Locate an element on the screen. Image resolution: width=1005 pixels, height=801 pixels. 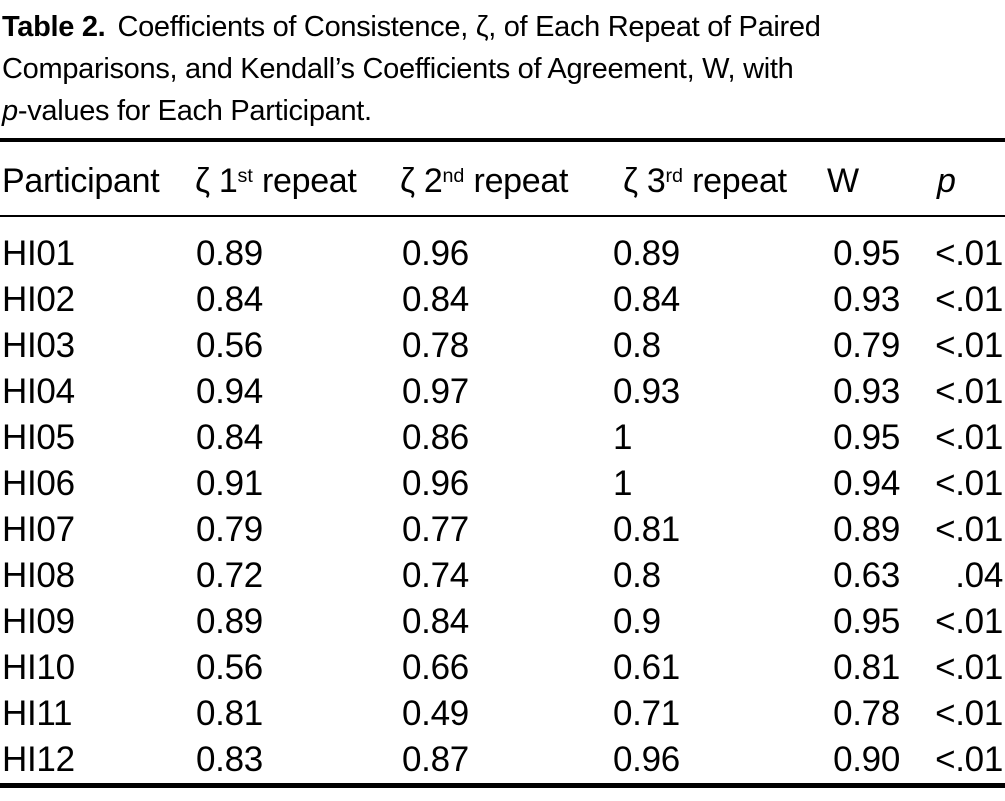
table-row: HI08 0.72 0.74 0.8 0.63 .04 is located at coordinates (502, 576).